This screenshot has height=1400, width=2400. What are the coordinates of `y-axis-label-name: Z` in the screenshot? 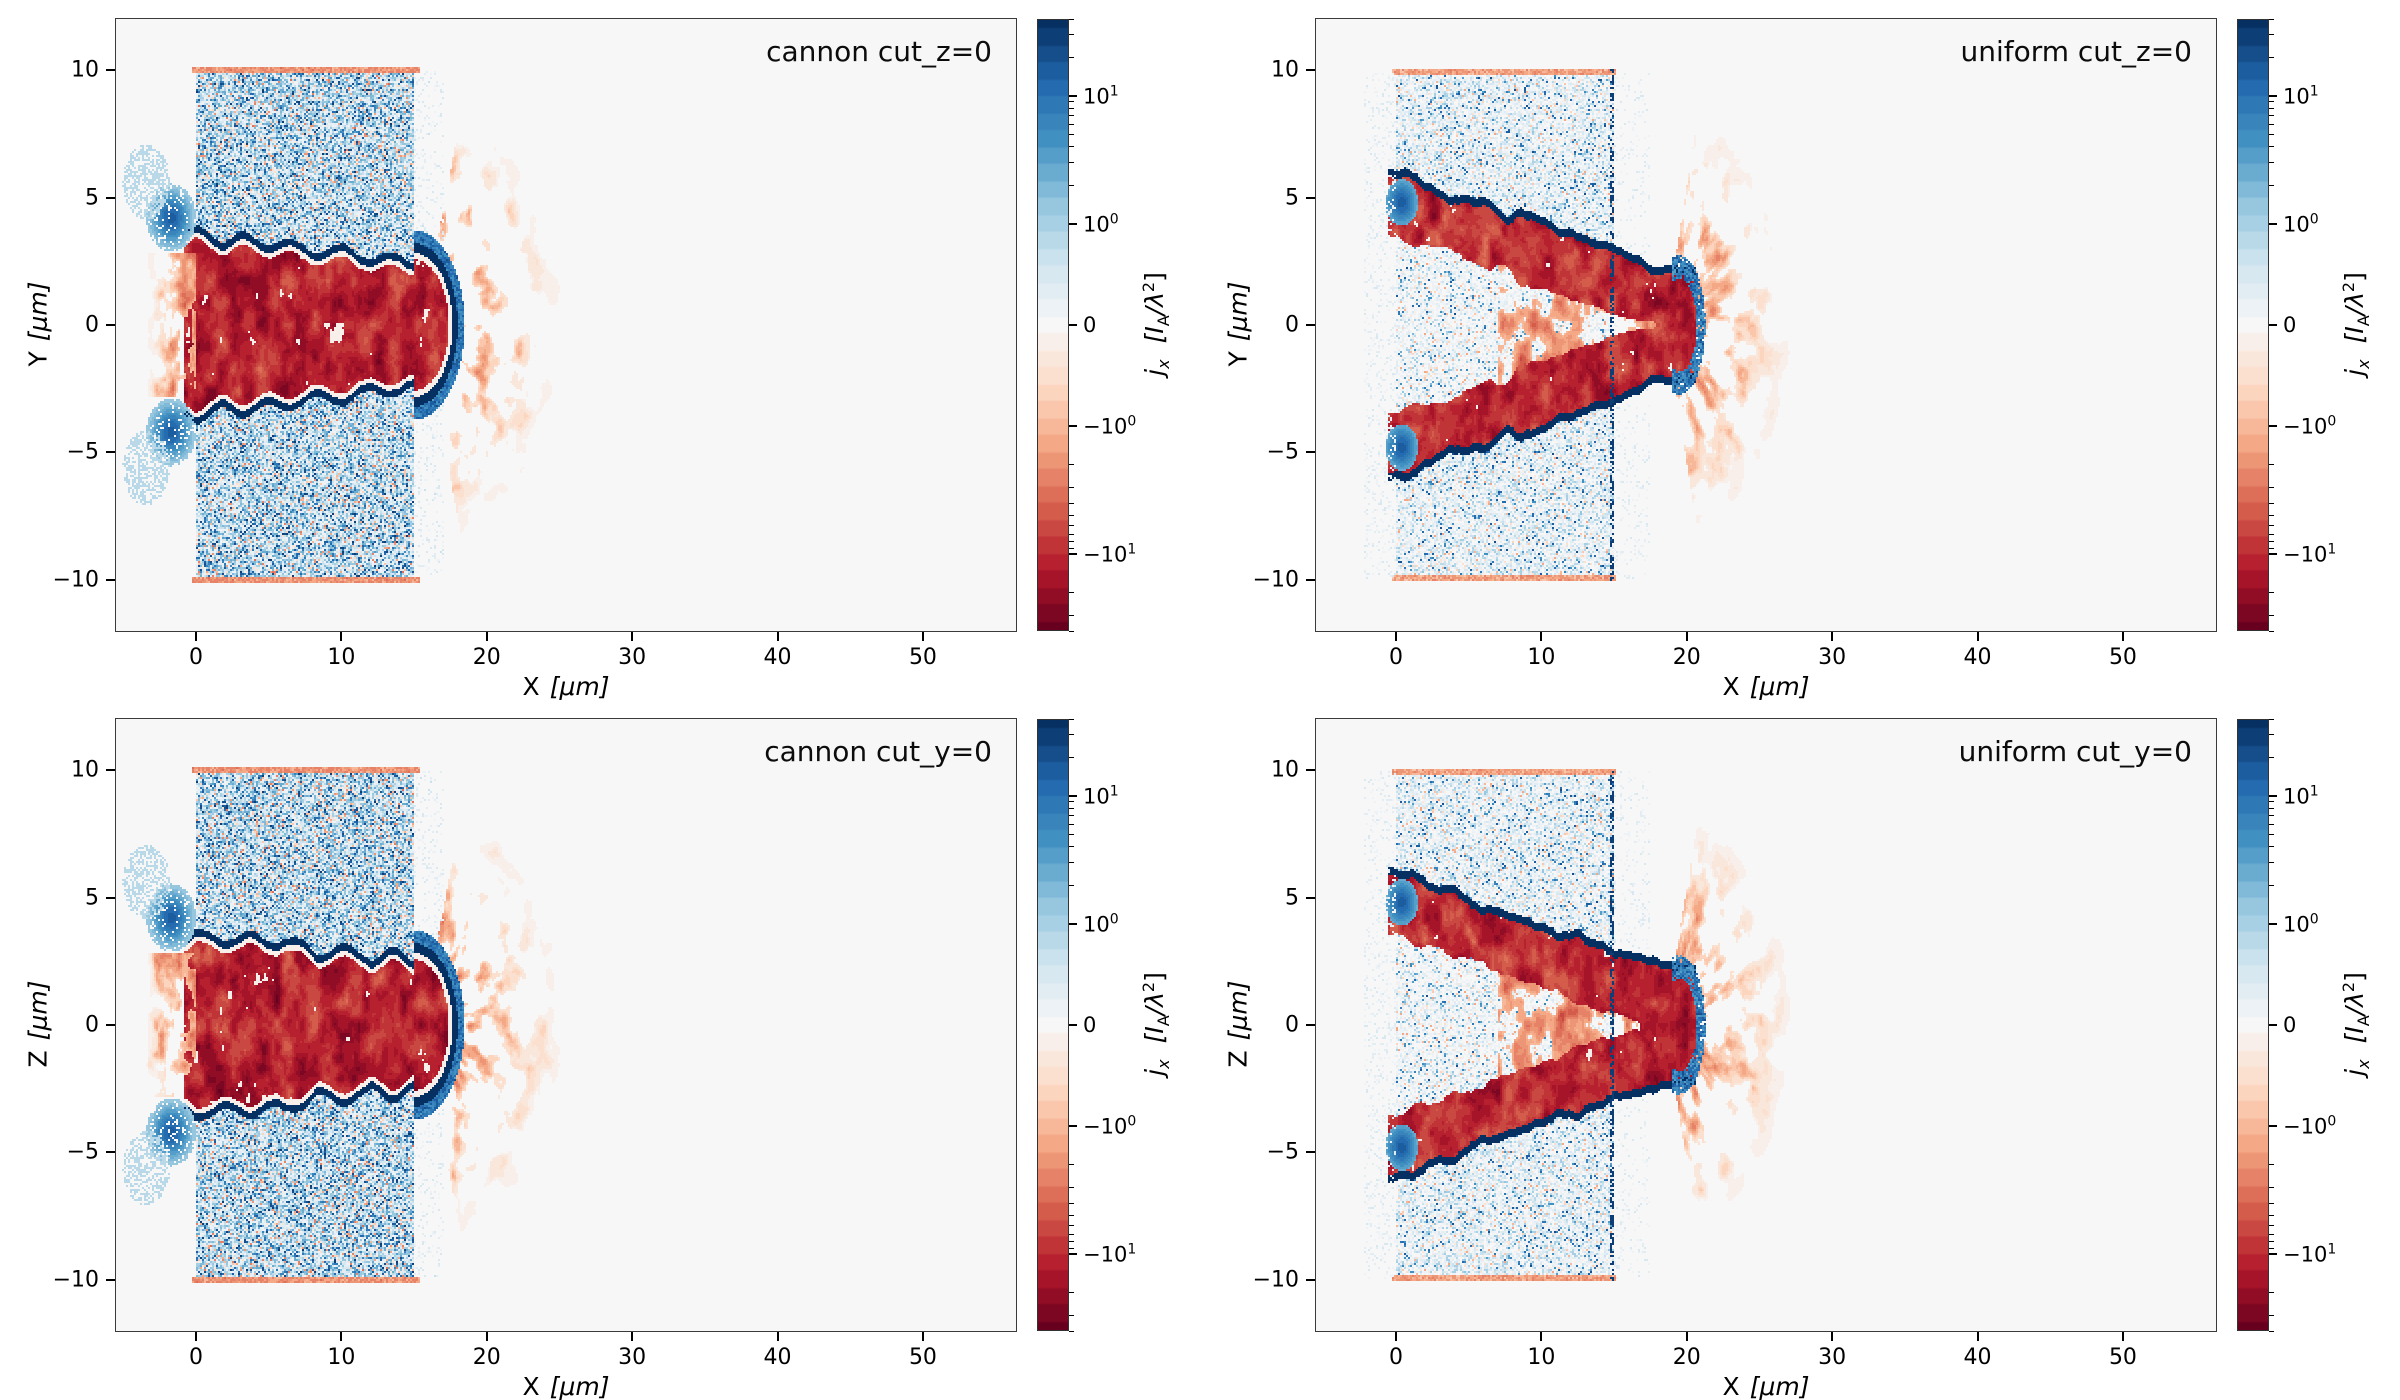 It's located at (38, 1059).